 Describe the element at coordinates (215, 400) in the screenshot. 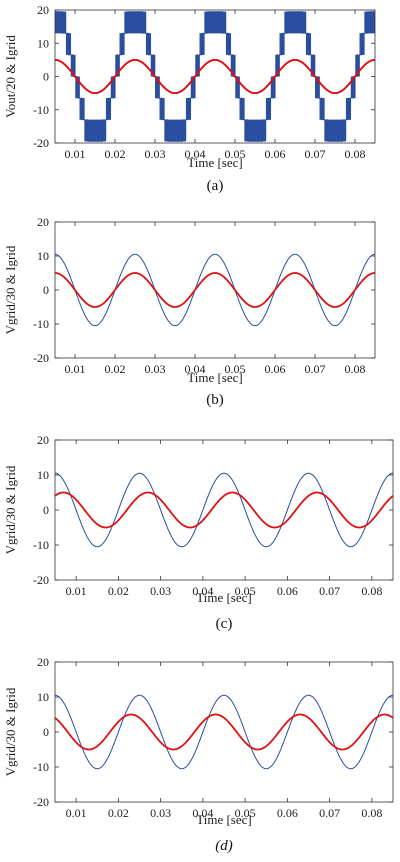

I see `panel-caption: (b)` at that location.